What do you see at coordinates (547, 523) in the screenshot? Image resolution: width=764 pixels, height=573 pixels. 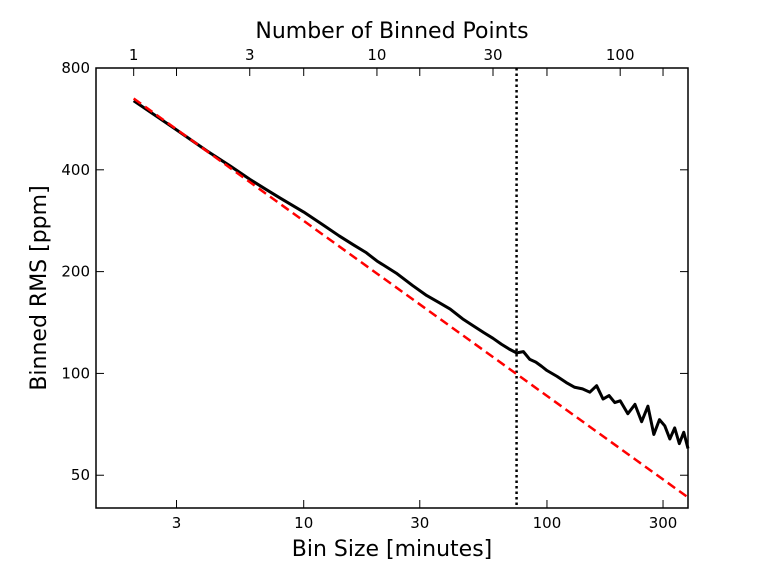 I see `x-tick-label: 100` at bounding box center [547, 523].